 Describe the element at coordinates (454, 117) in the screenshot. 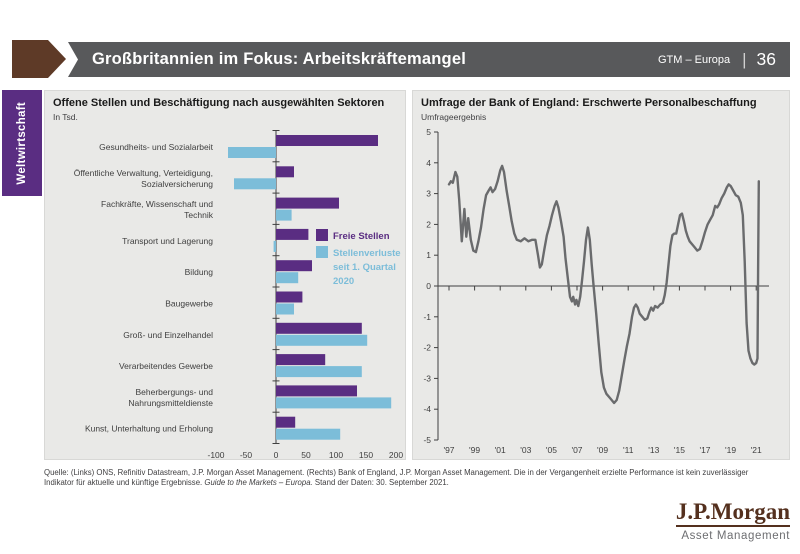

I see `right-chart-subtitle: Umfrageergebnis` at that location.